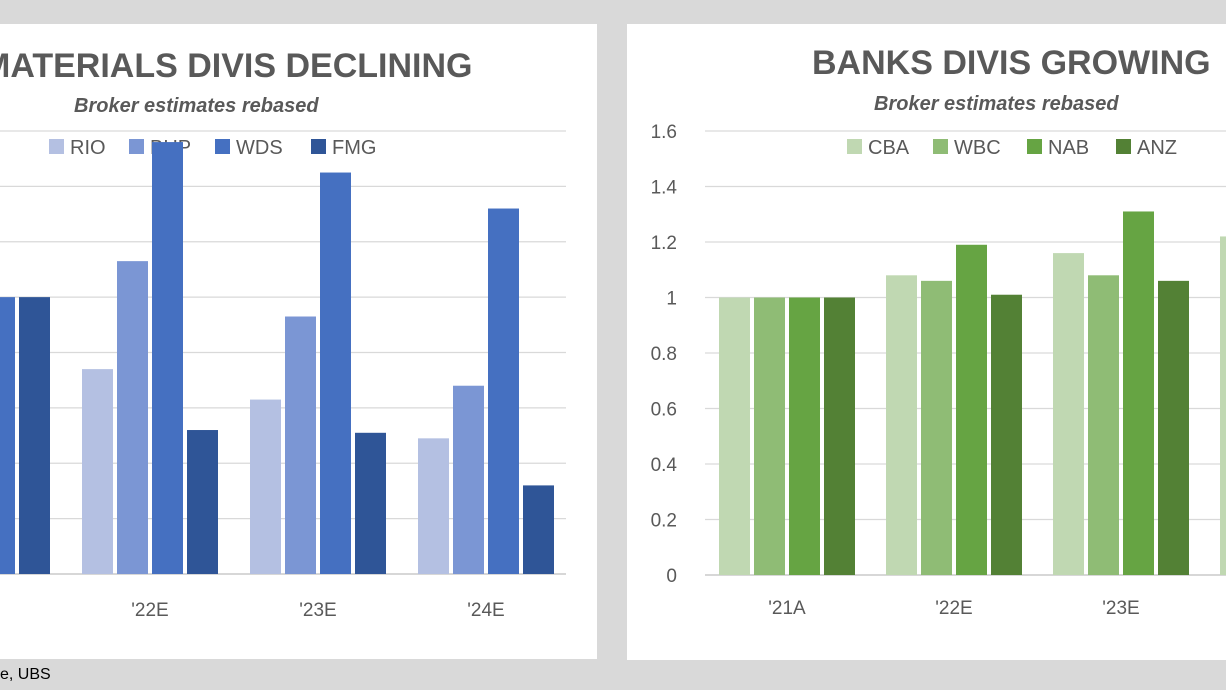 The width and height of the screenshot is (1226, 690). I want to click on legend-label-wbc: WBC, so click(977, 148).